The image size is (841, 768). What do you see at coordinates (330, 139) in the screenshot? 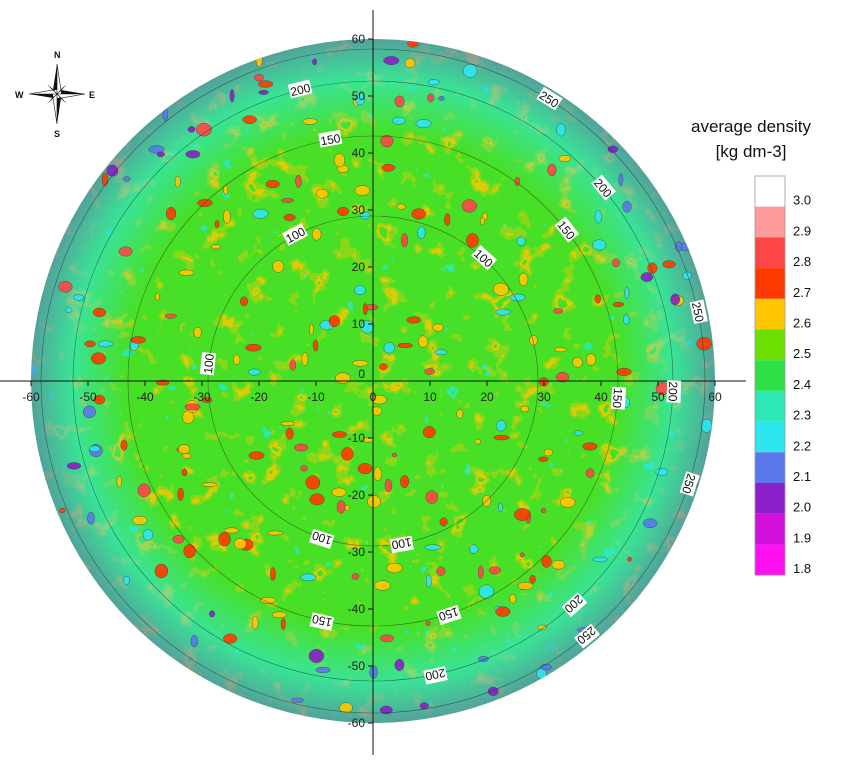
I see `ring-label-text: 150` at bounding box center [330, 139].